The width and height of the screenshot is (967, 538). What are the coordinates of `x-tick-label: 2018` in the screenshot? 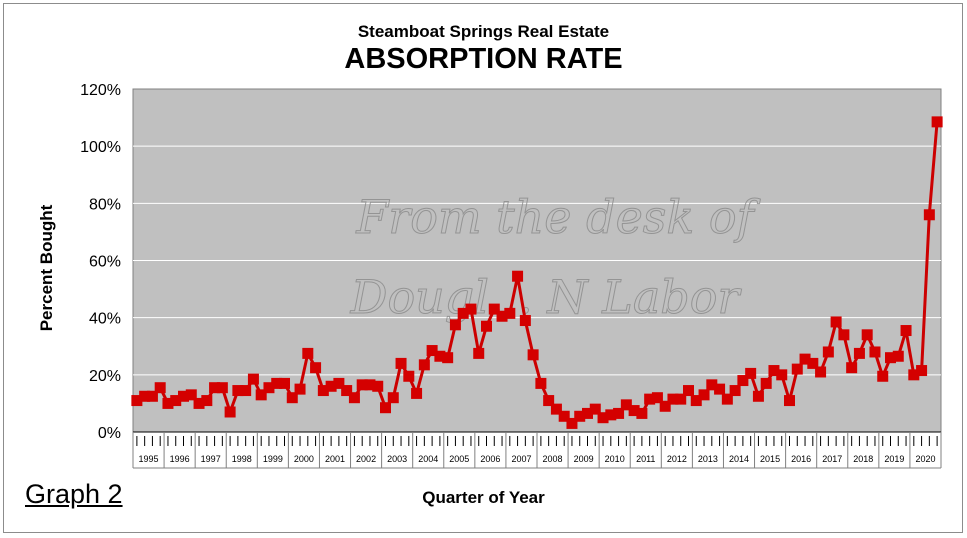 It's located at (863, 459).